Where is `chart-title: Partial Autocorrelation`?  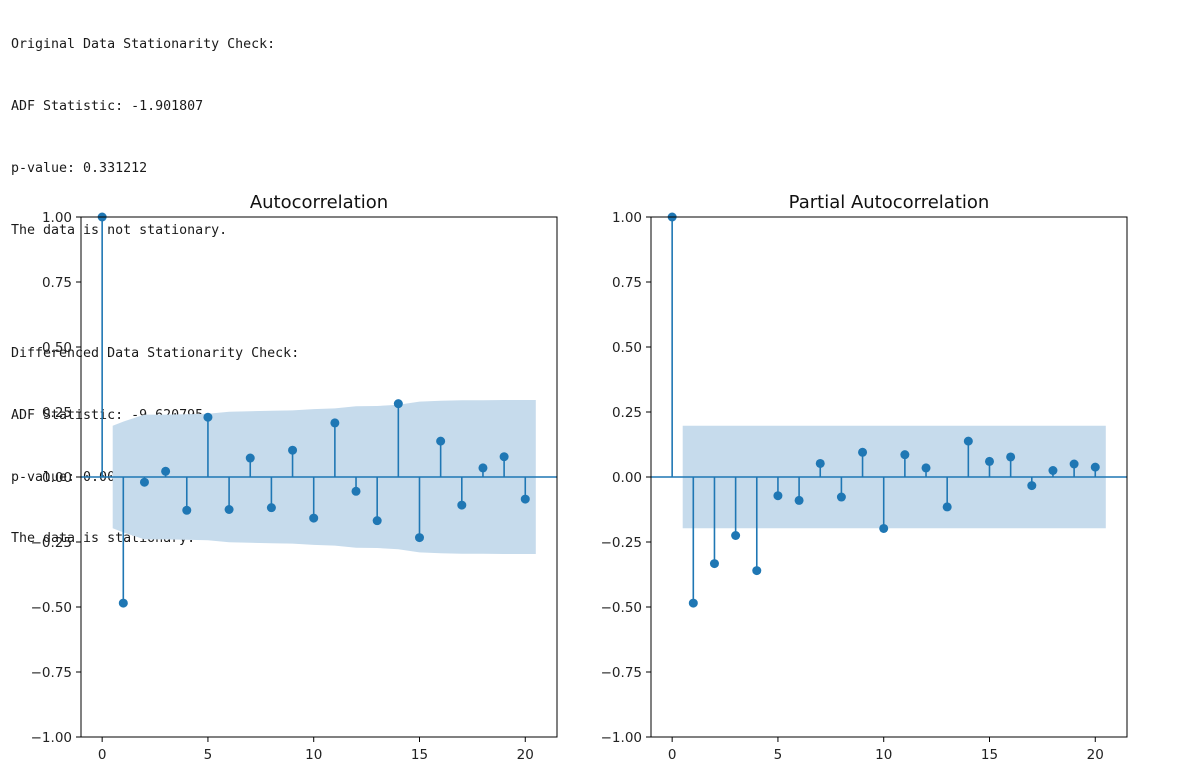 chart-title: Partial Autocorrelation is located at coordinates (889, 202).